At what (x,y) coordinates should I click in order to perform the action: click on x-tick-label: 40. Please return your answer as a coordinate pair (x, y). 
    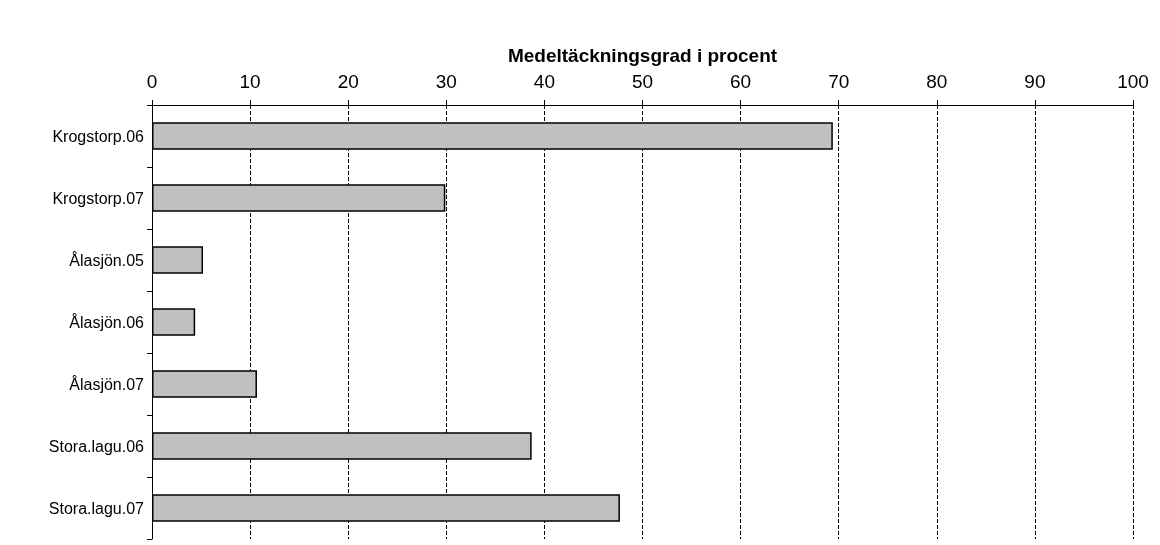
    Looking at the image, I should click on (544, 81).